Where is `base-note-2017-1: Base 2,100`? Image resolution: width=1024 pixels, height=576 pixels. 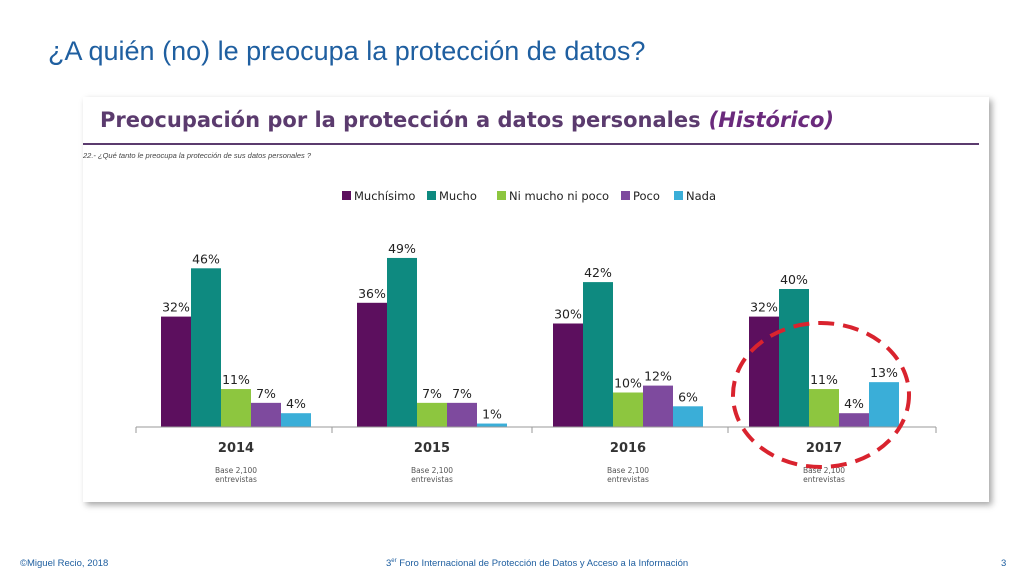
base-note-2017-1: Base 2,100 is located at coordinates (824, 470).